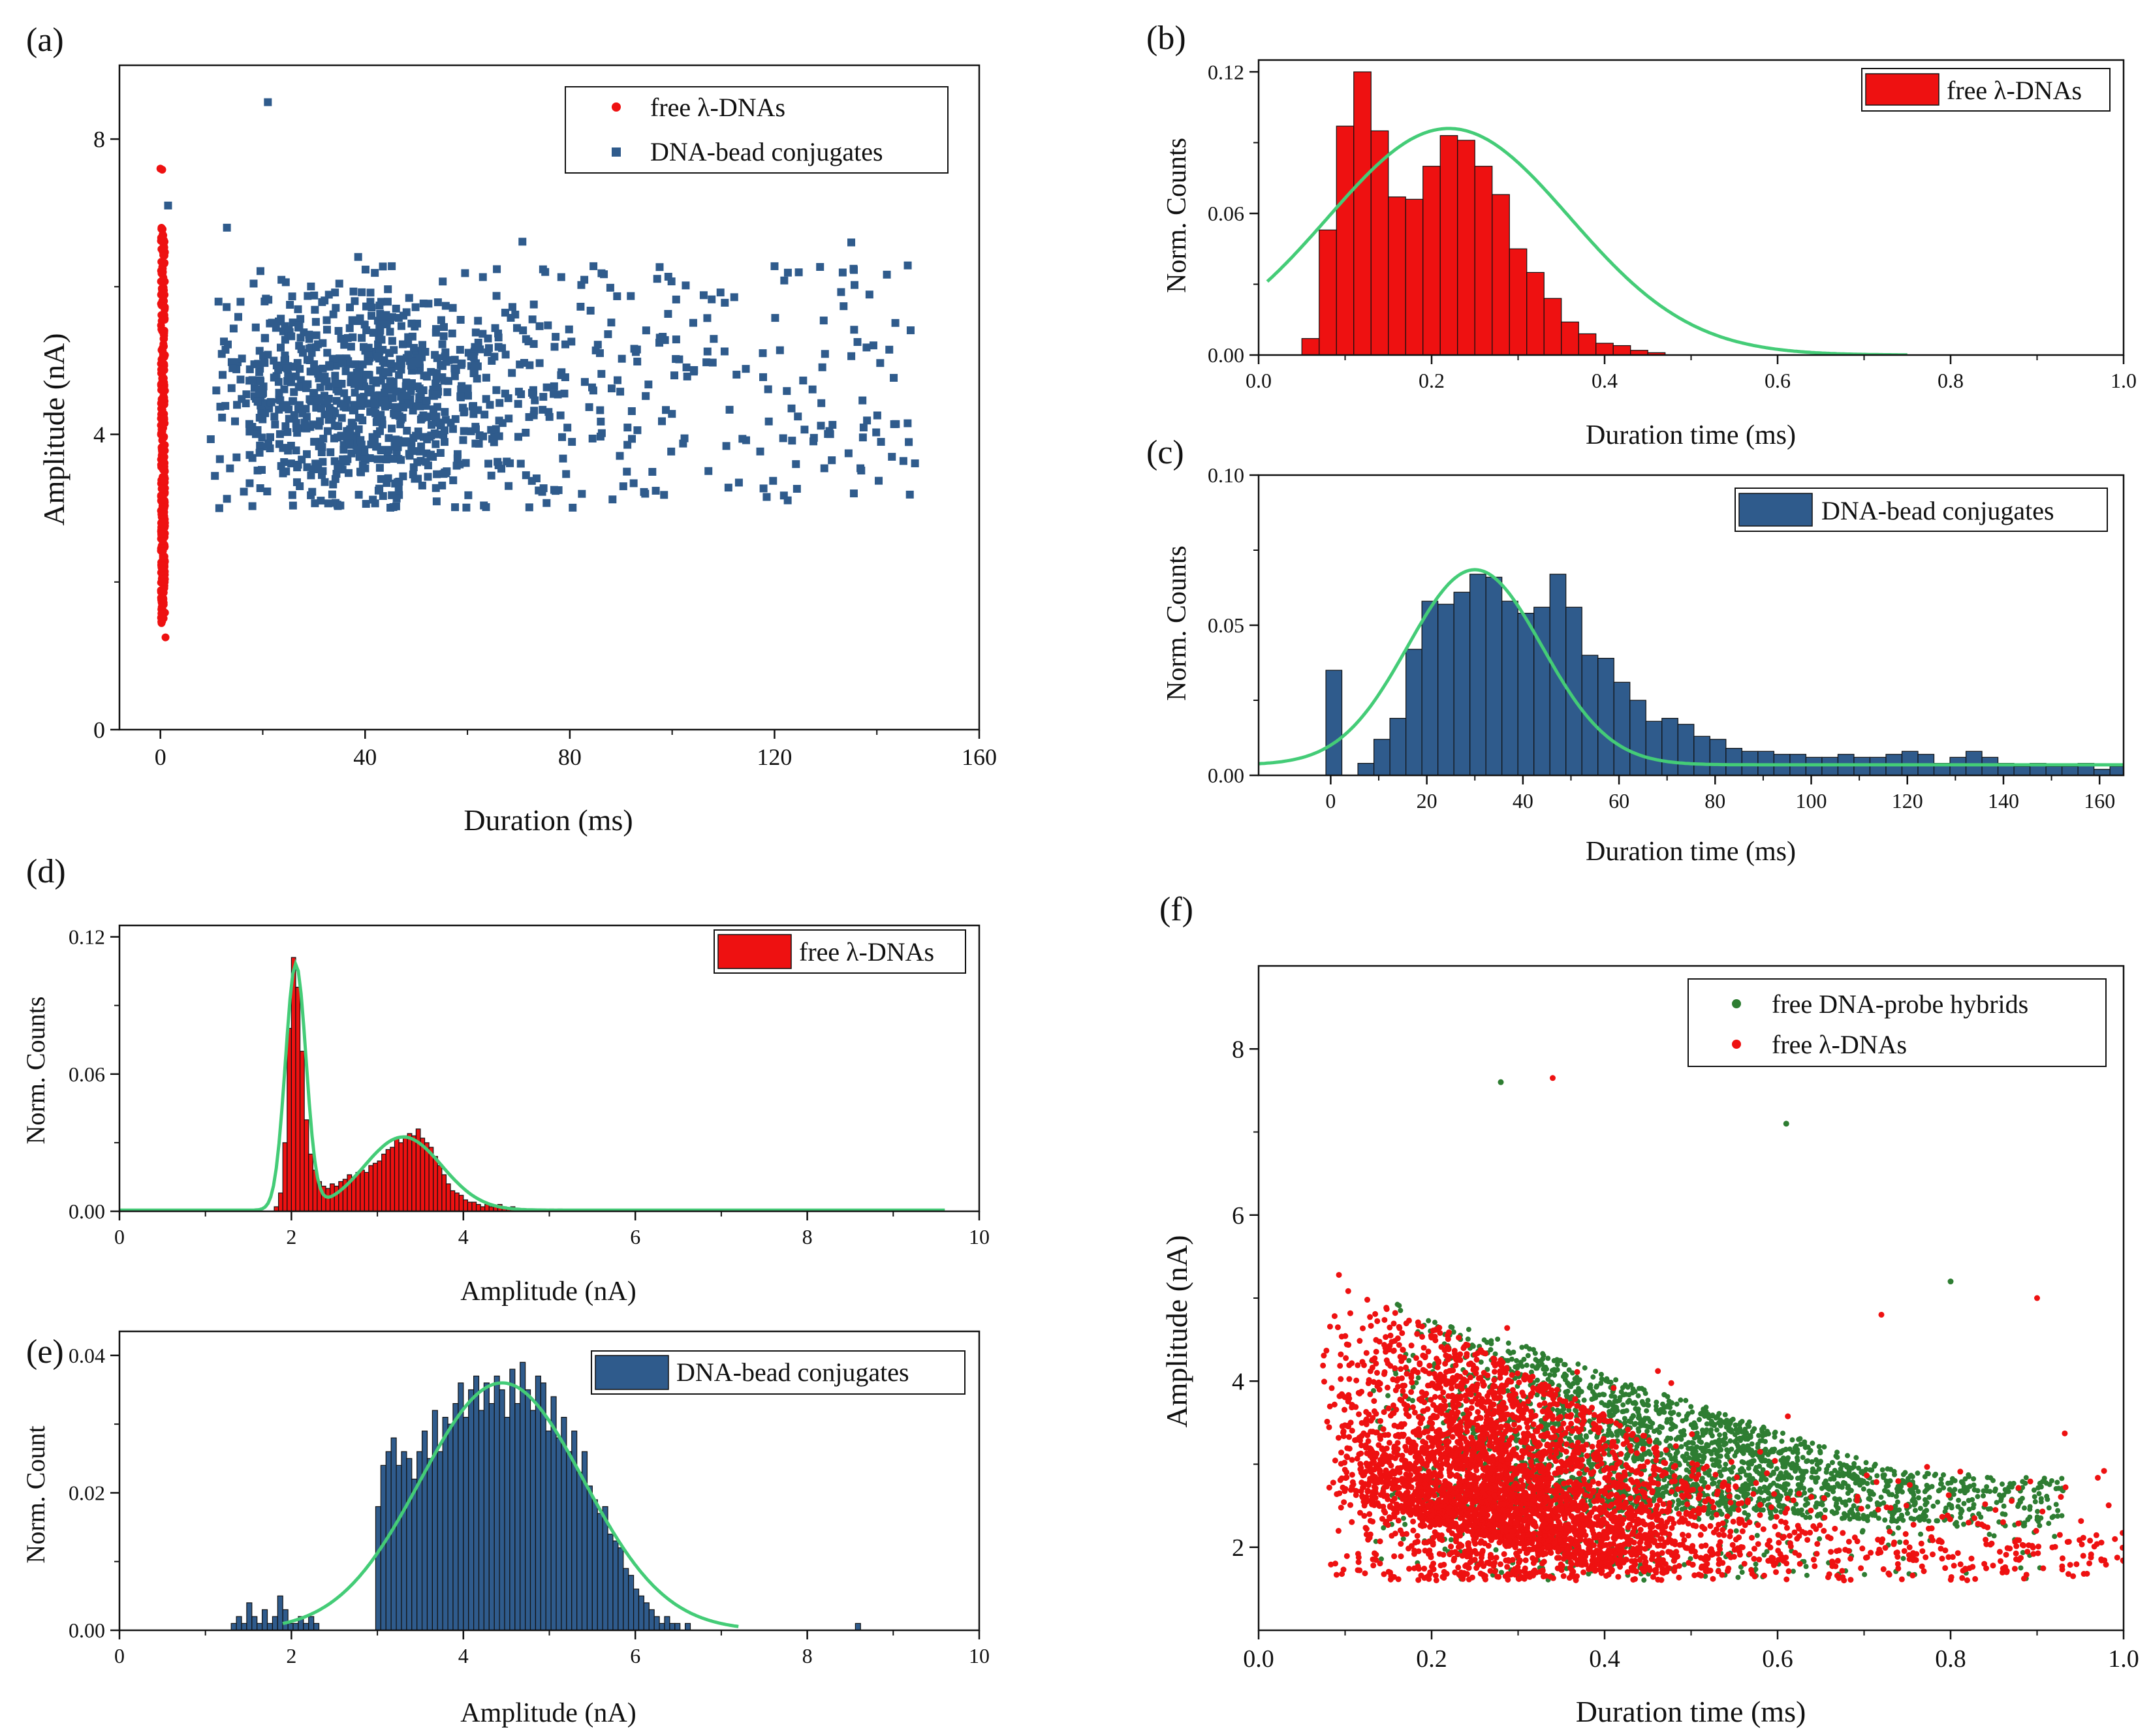 This screenshot has width=2151, height=1736. Describe the element at coordinates (2014, 90) in the screenshot. I see `panel-b-legend-label: free λ-DNAs` at that location.